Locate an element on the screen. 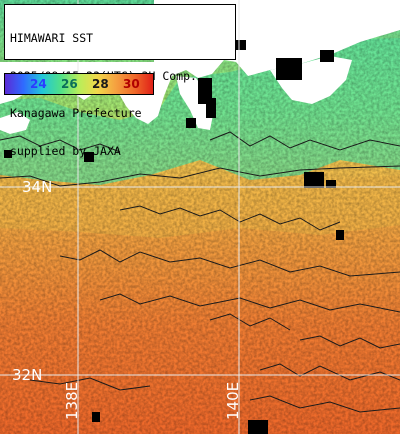 Image resolution: width=400 pixels, height=434 pixels. scale-tick-24: 24 is located at coordinates (38, 84).